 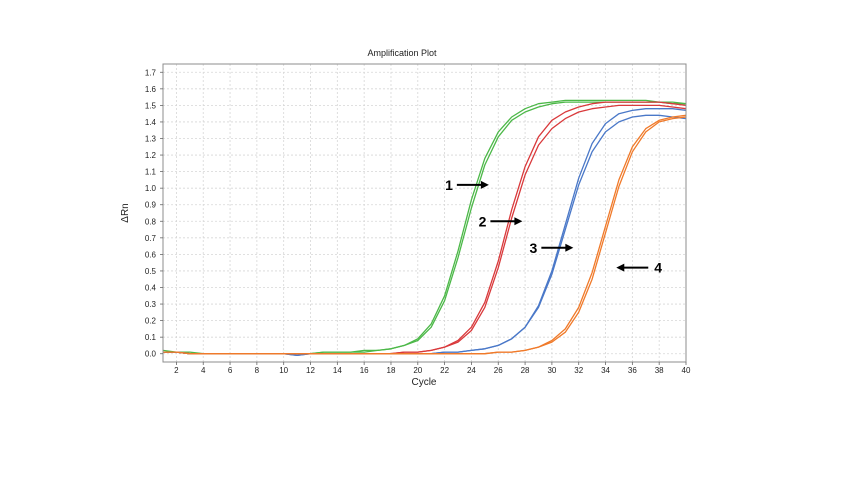 I want to click on x-tick-label: 26, so click(x=498, y=370).